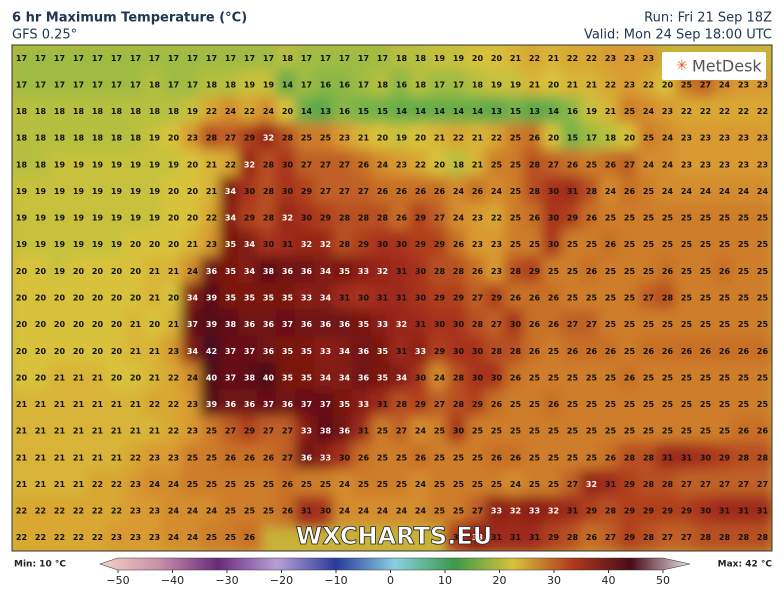 The height and width of the screenshot is (600, 784). What do you see at coordinates (231, 298) in the screenshot?
I see `temp-value: 35` at bounding box center [231, 298].